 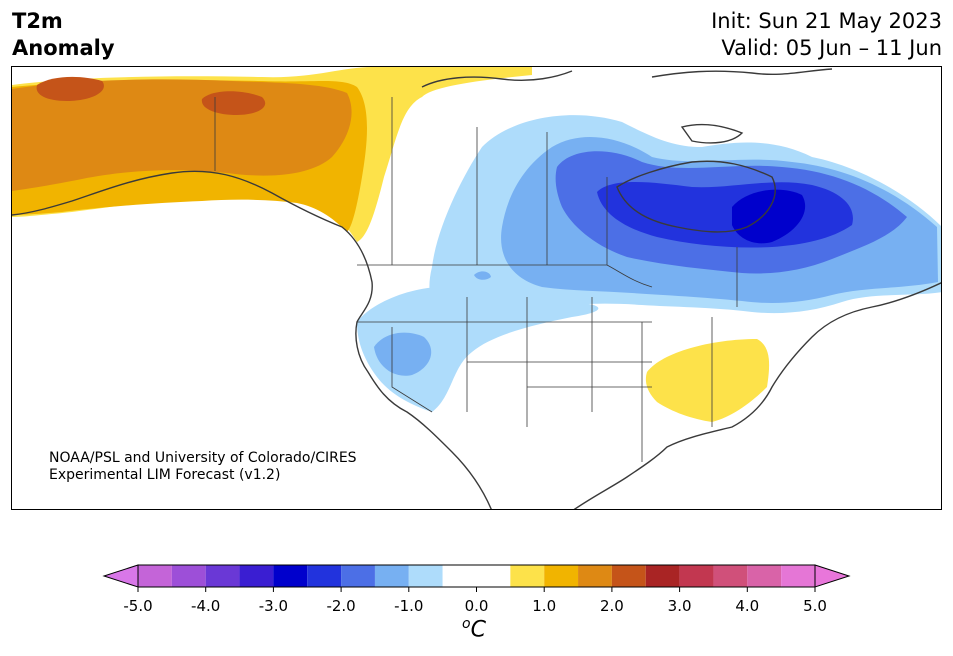 What do you see at coordinates (612, 606) in the screenshot?
I see `colorbar-tick-label: 2.0` at bounding box center [612, 606].